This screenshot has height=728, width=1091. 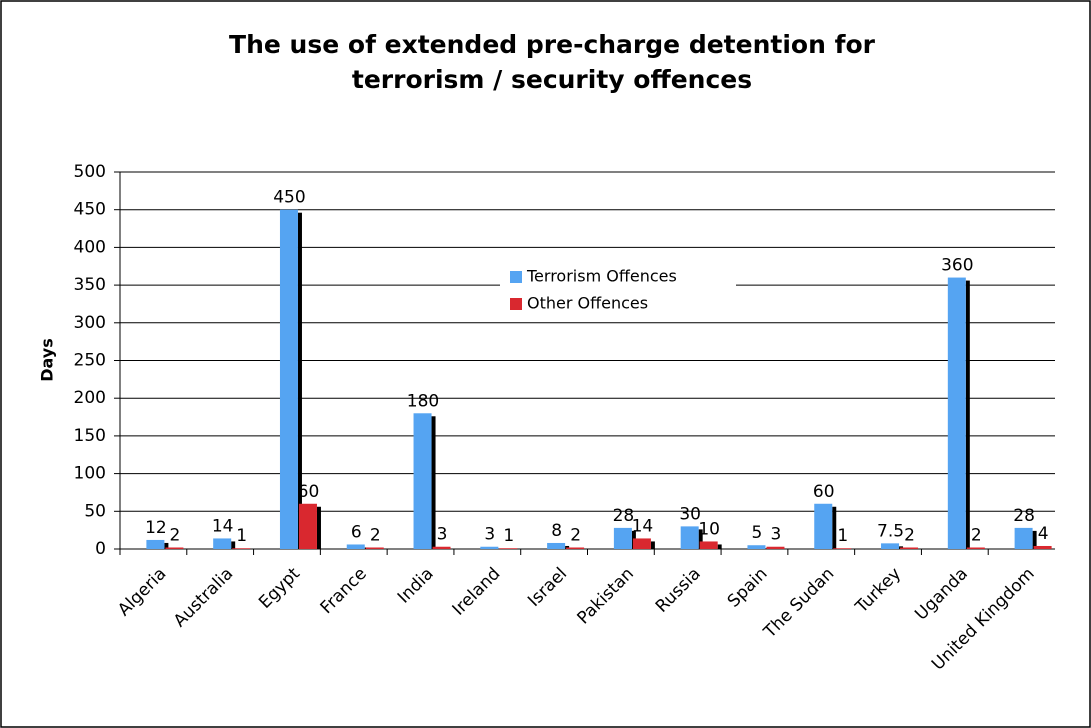 What do you see at coordinates (356, 532) in the screenshot?
I see `data-label: 6` at bounding box center [356, 532].